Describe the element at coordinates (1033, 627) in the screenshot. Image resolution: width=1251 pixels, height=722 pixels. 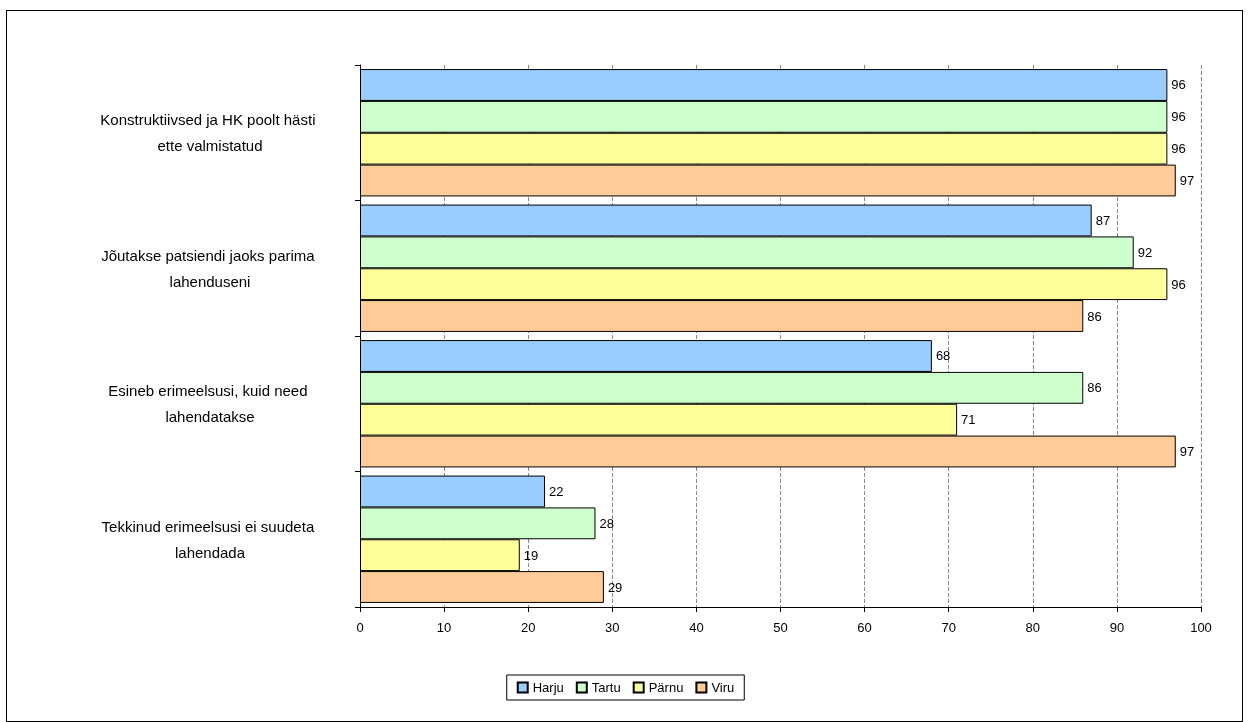
I see `x-tick-label: 80` at that location.